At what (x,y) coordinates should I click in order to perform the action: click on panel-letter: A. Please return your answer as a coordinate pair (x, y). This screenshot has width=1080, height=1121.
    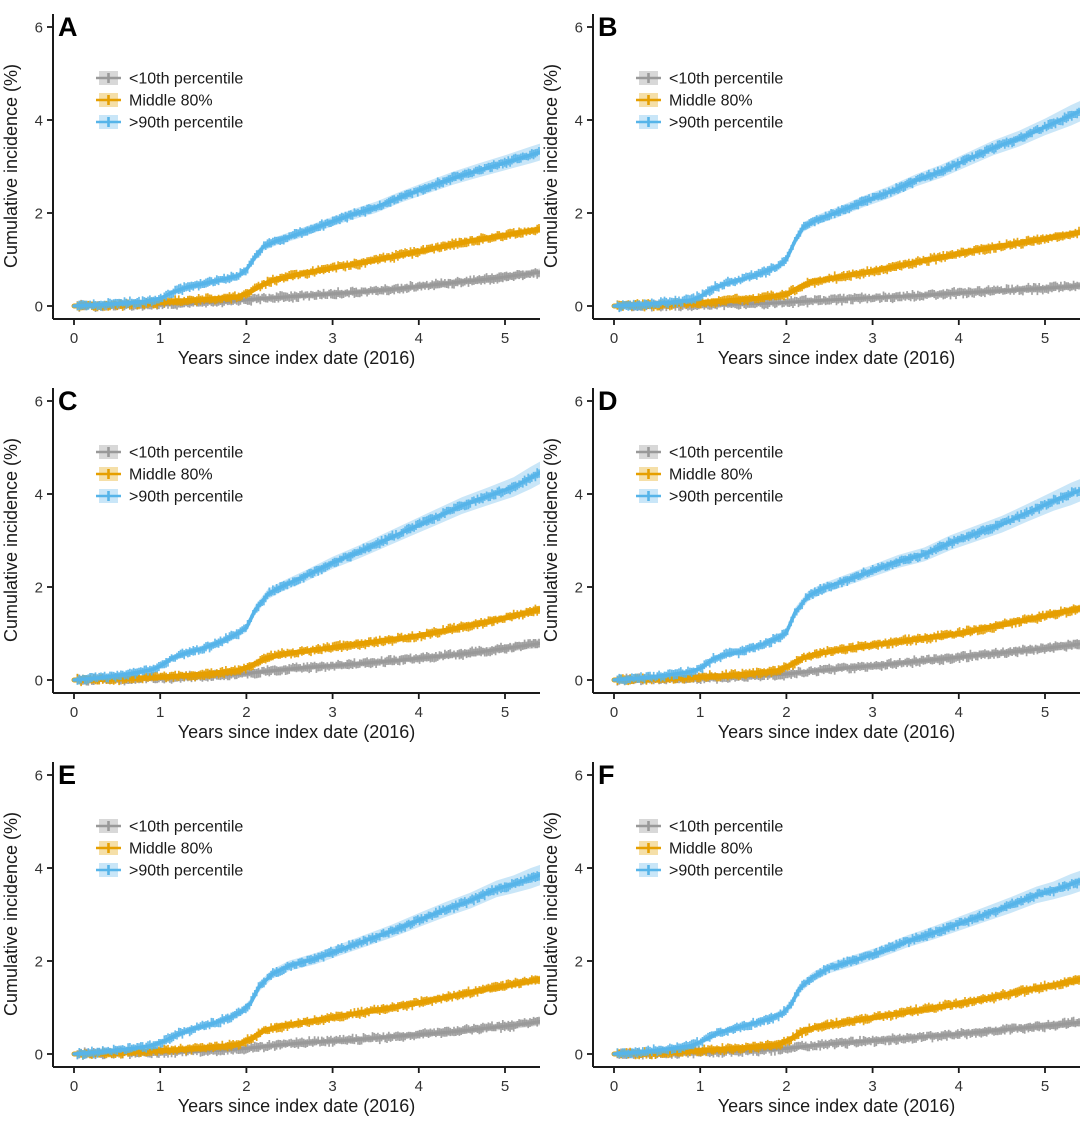
    Looking at the image, I should click on (68, 27).